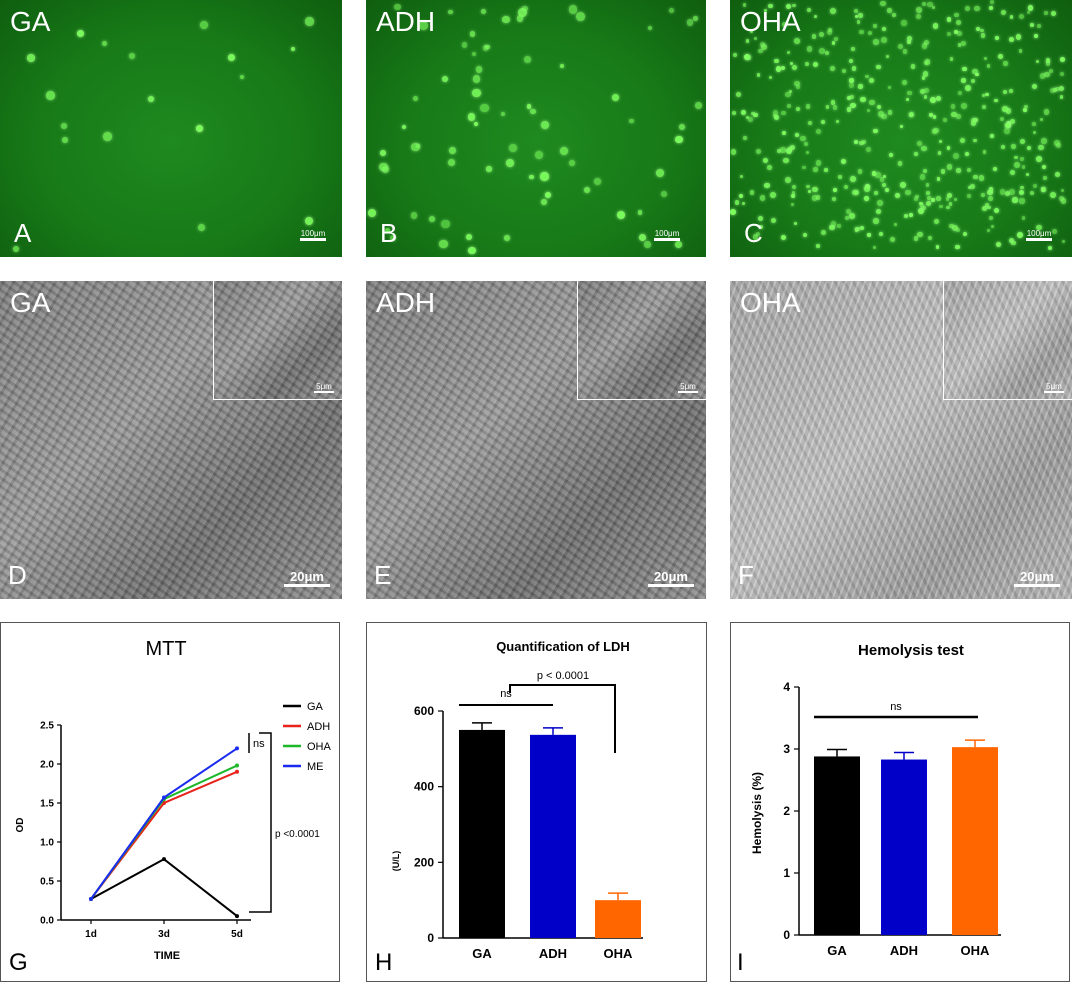  What do you see at coordinates (837, 845) in the screenshot?
I see `bar-ga` at bounding box center [837, 845].